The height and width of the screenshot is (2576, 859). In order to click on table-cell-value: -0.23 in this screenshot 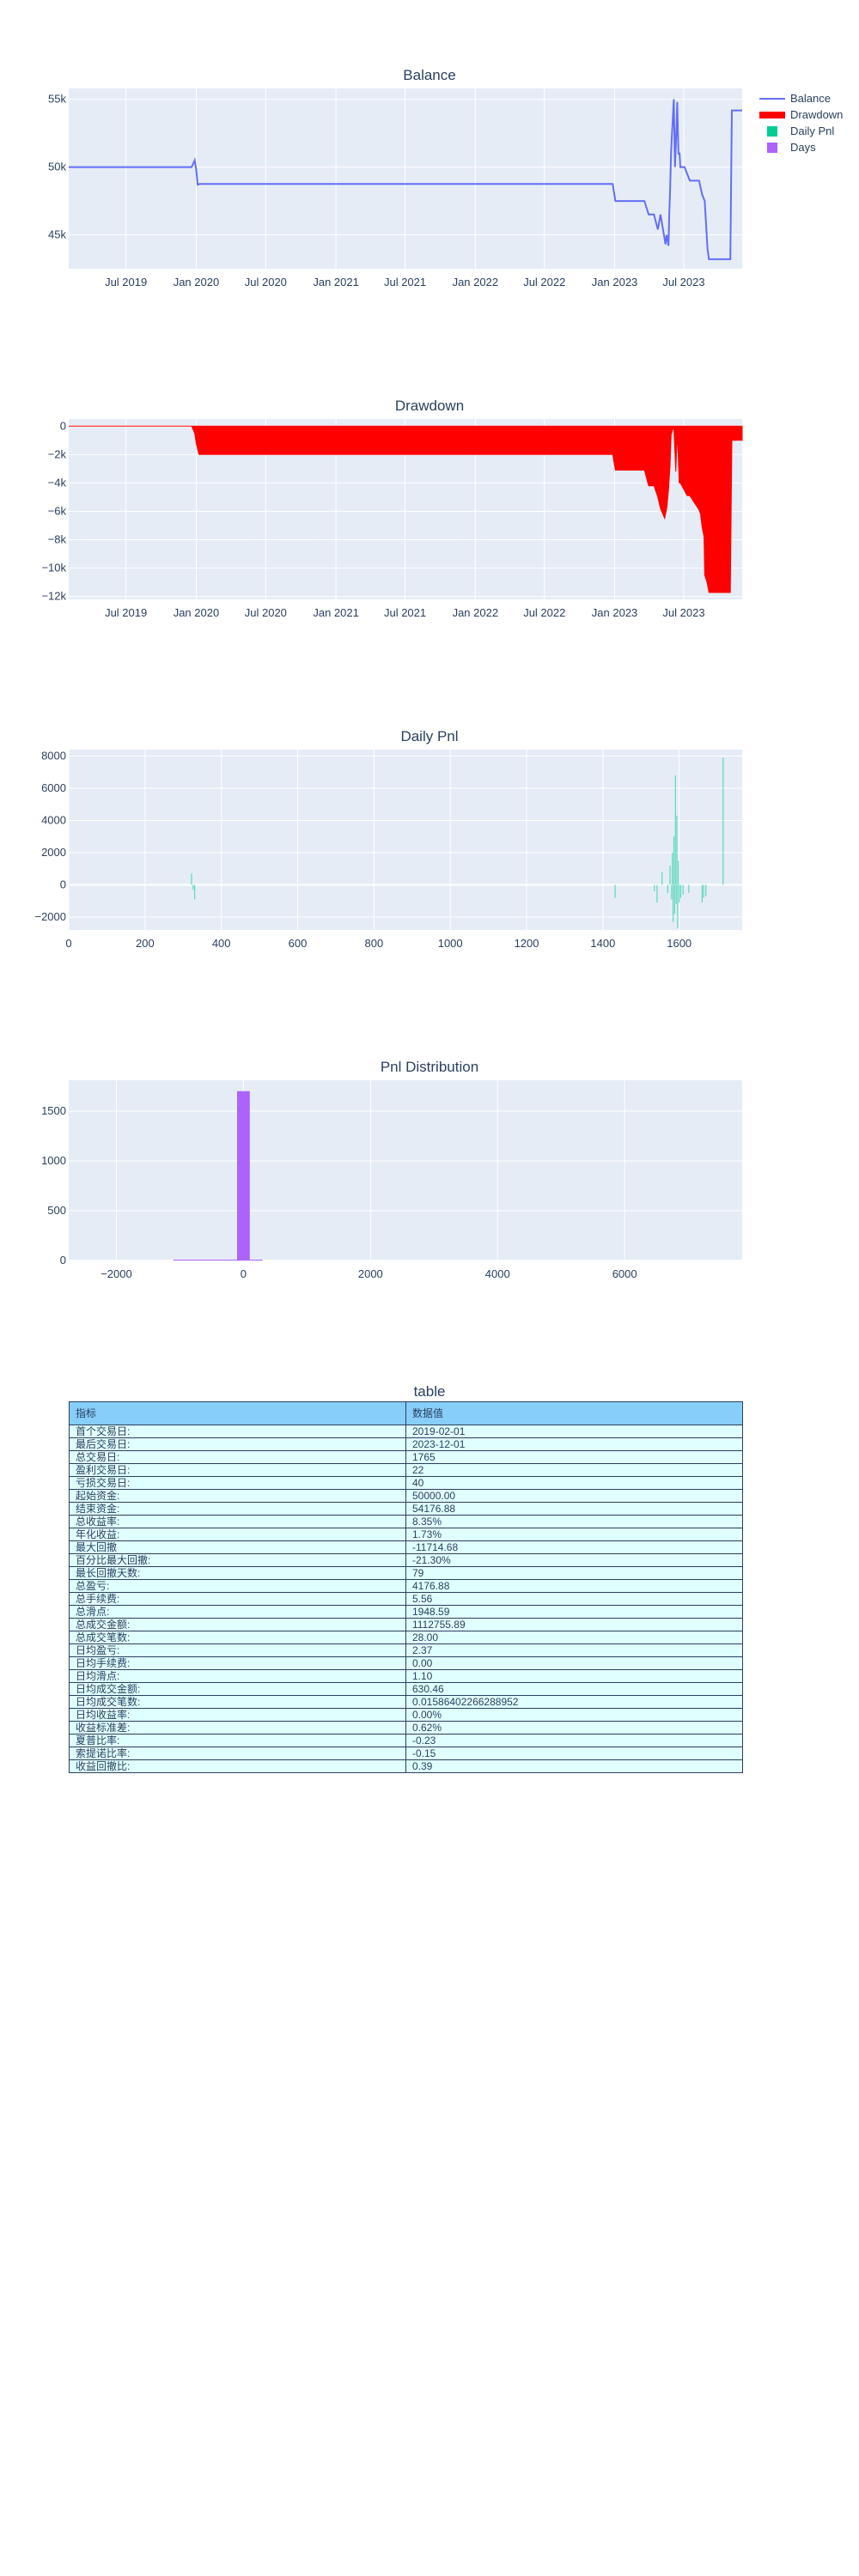, I will do `click(574, 1740)`.